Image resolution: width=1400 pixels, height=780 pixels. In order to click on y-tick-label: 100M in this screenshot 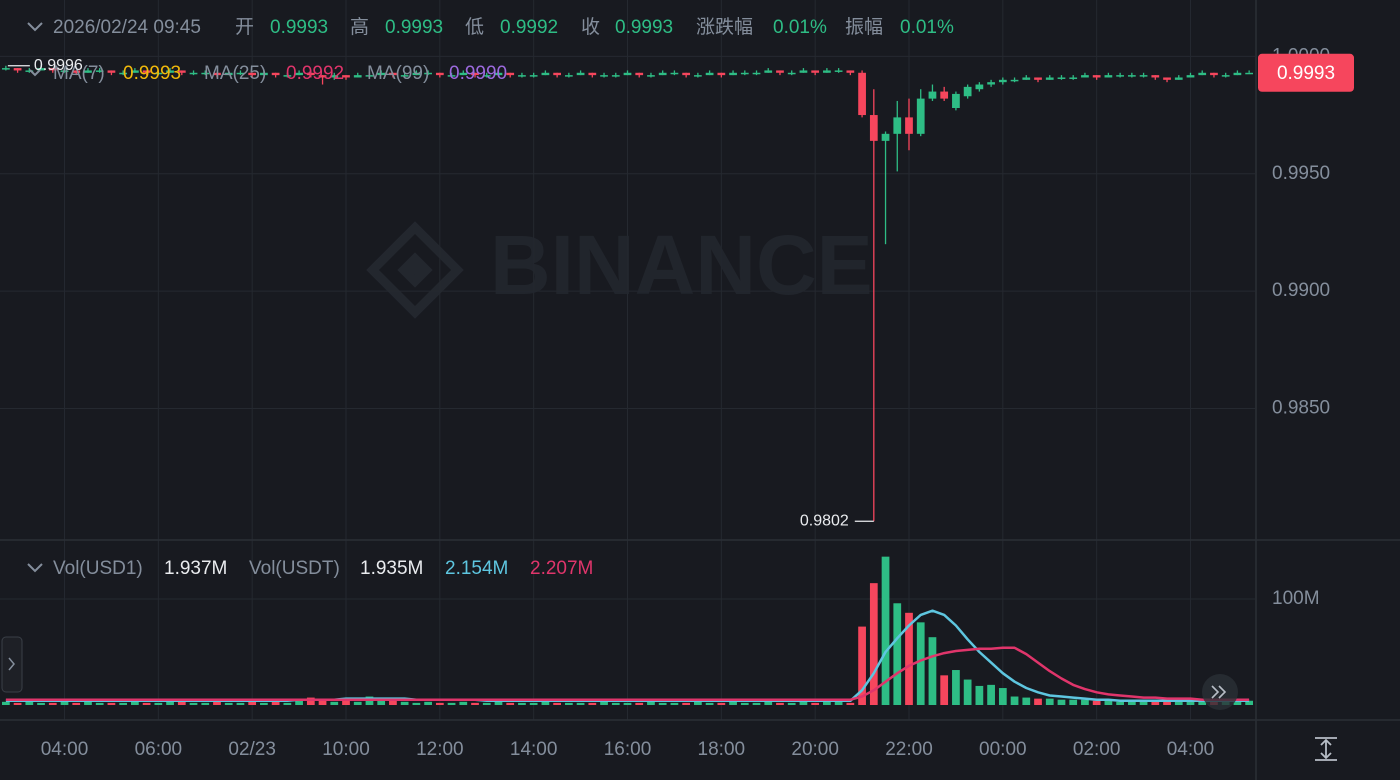, I will do `click(1296, 598)`.